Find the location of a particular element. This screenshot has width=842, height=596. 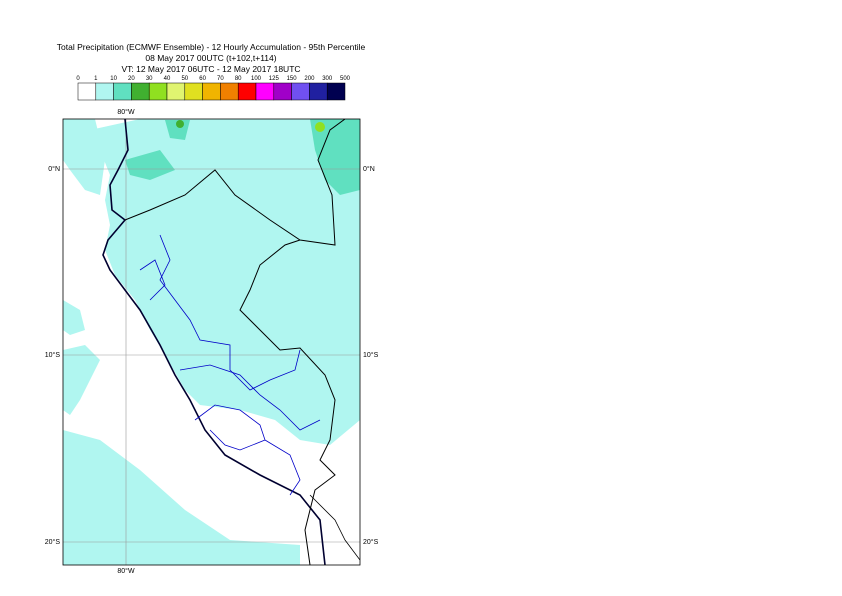

legend-label: 200 is located at coordinates (309, 79).